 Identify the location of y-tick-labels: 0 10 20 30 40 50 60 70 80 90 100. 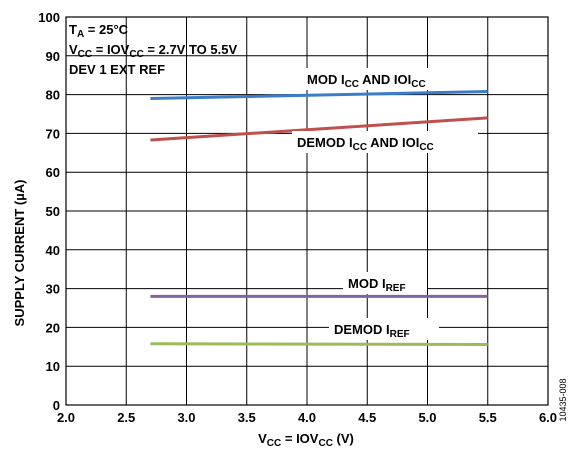
(49, 211).